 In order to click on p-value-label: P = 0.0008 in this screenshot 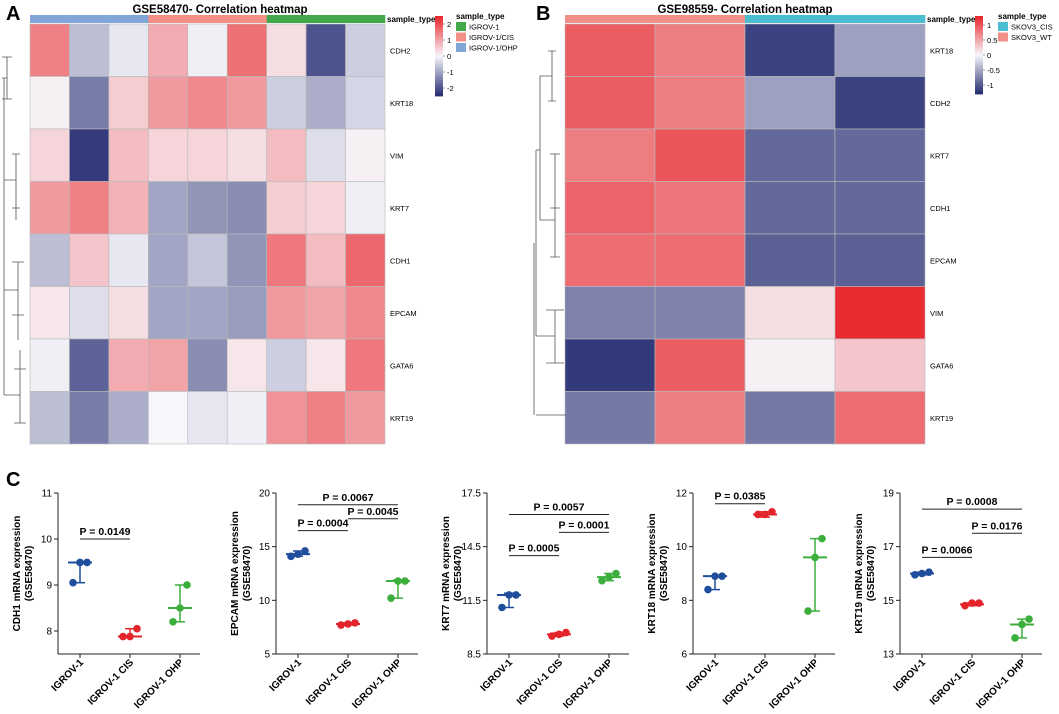, I will do `click(972, 502)`.